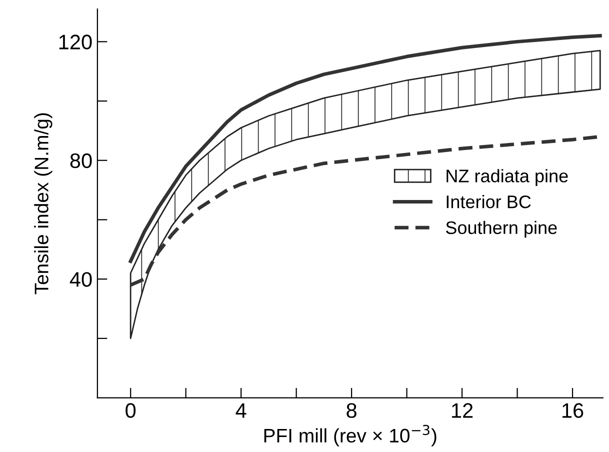  I want to click on y-tick-label: 80, so click(81, 160).